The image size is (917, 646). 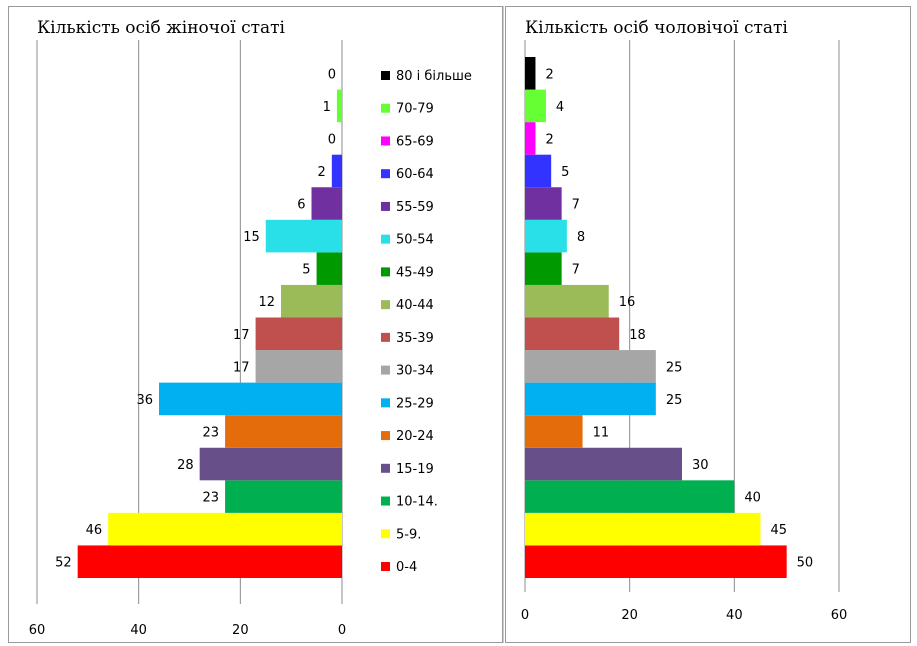 What do you see at coordinates (161, 28) in the screenshot?
I see `female-chart-title: Кількість осіб жіночої статі` at bounding box center [161, 28].